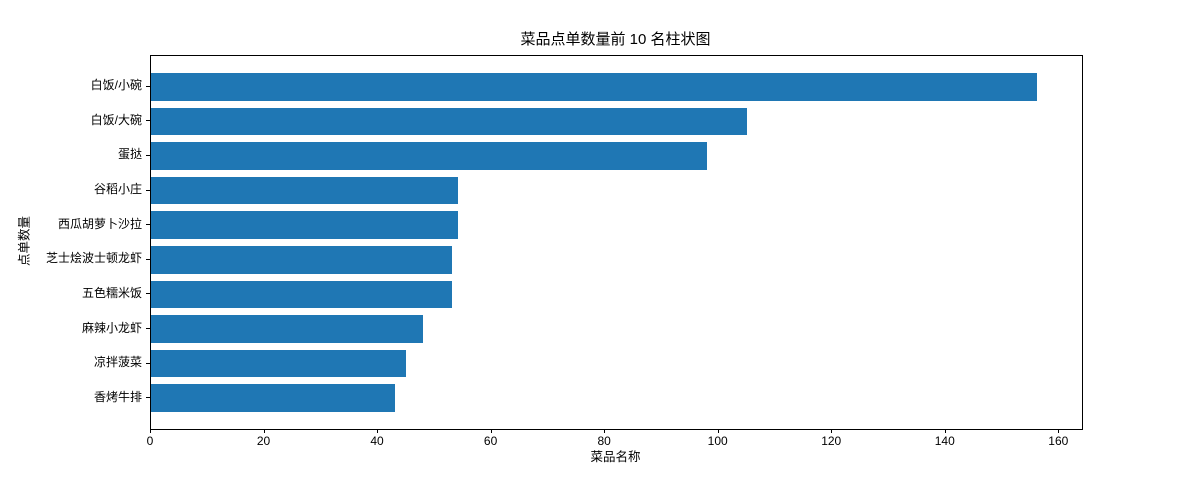 The image size is (1200, 480). Describe the element at coordinates (604, 441) in the screenshot. I see `x-tick-label: 80` at that location.